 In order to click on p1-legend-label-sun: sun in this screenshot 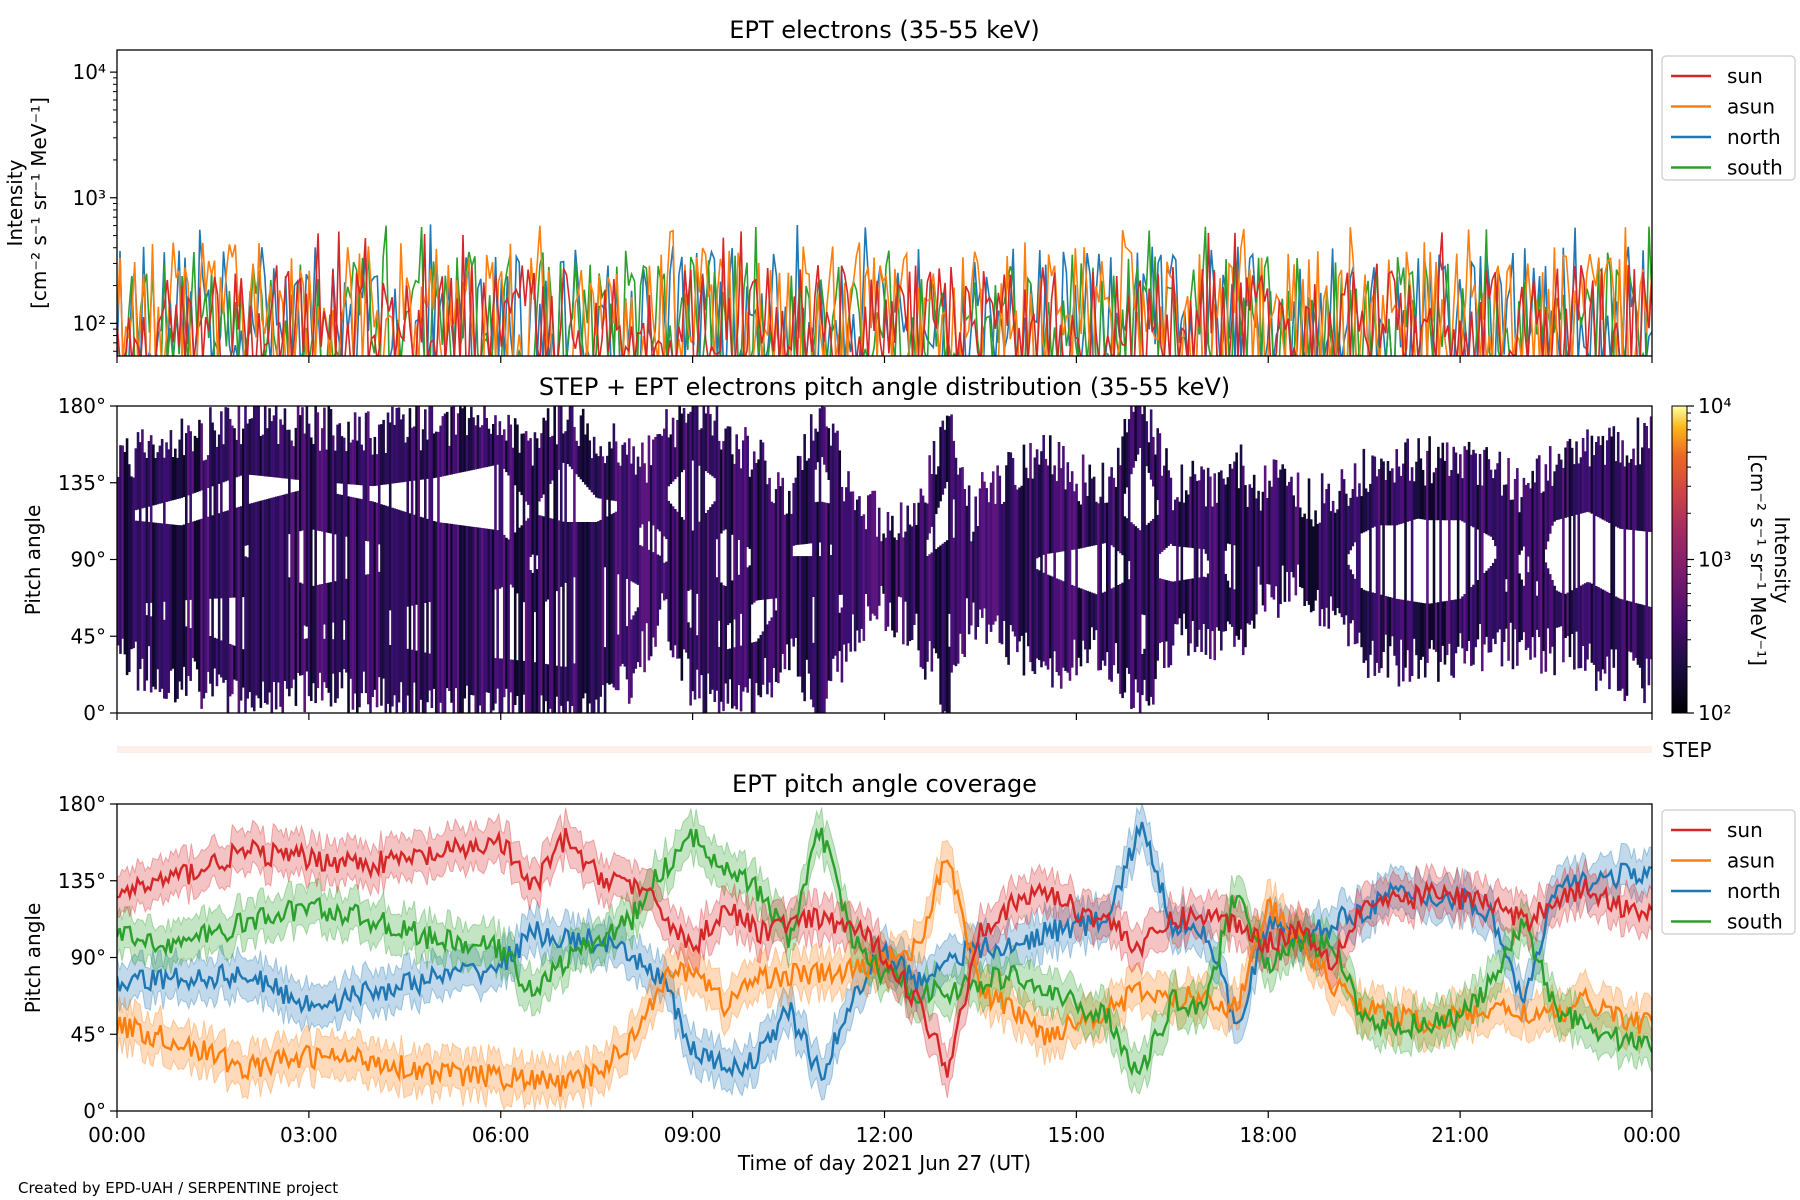, I will do `click(1745, 76)`.